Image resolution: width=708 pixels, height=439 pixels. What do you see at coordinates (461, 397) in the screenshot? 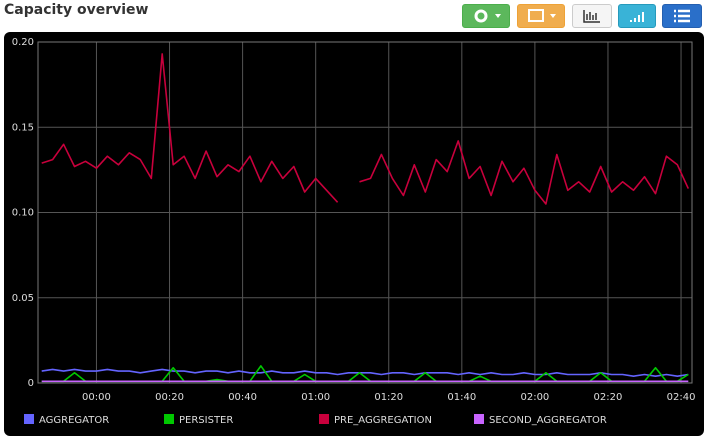
I see `x-tick-label: 01:40` at bounding box center [461, 397].